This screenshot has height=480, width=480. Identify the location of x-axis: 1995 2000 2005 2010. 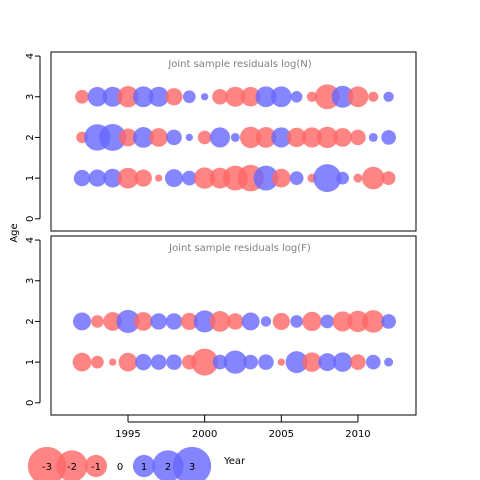
(243, 427).